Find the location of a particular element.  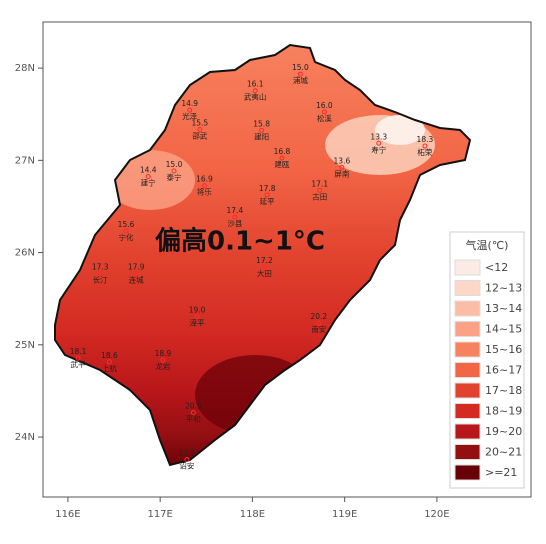

legend-label: 20~21 is located at coordinates (503, 452).